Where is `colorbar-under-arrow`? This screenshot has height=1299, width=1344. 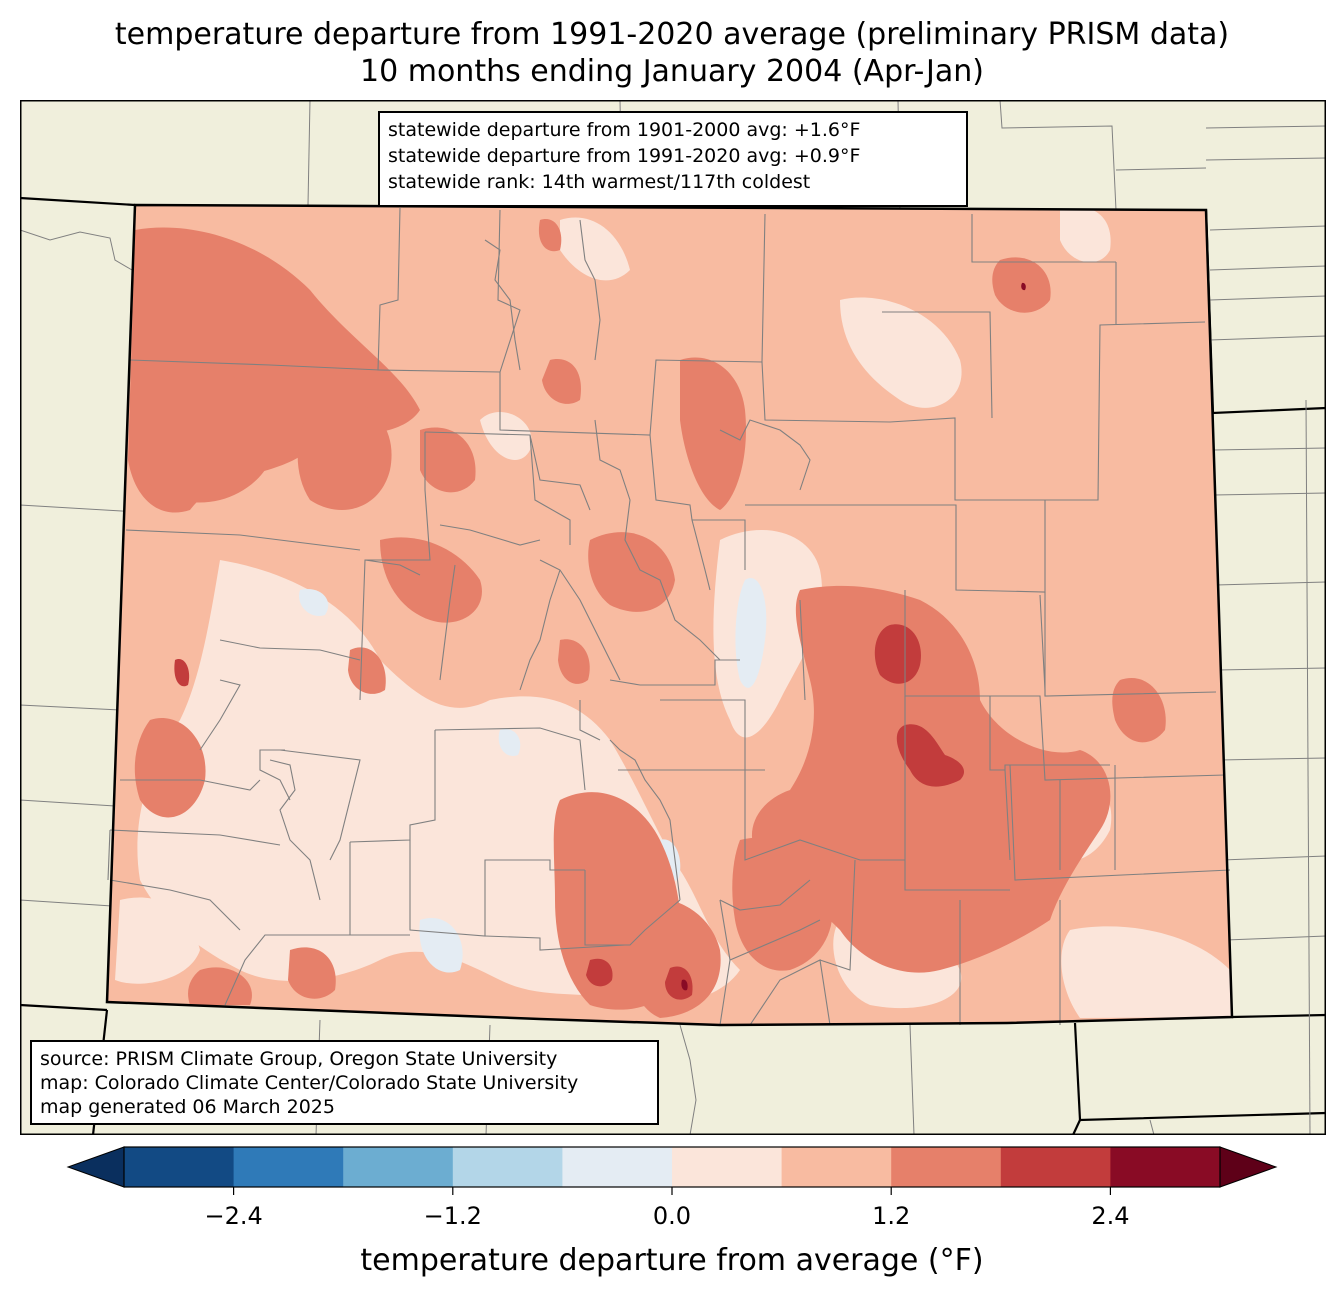 colorbar-under-arrow is located at coordinates (95, 1167).